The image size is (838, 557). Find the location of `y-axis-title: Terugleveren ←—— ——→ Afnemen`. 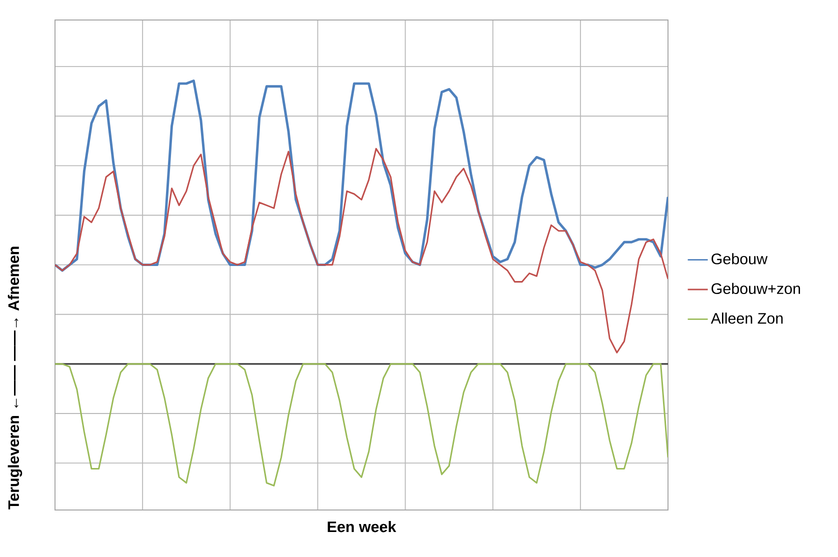

y-axis-title: Terugleveren ←—— ——→ Afnemen is located at coordinates (15, 378).